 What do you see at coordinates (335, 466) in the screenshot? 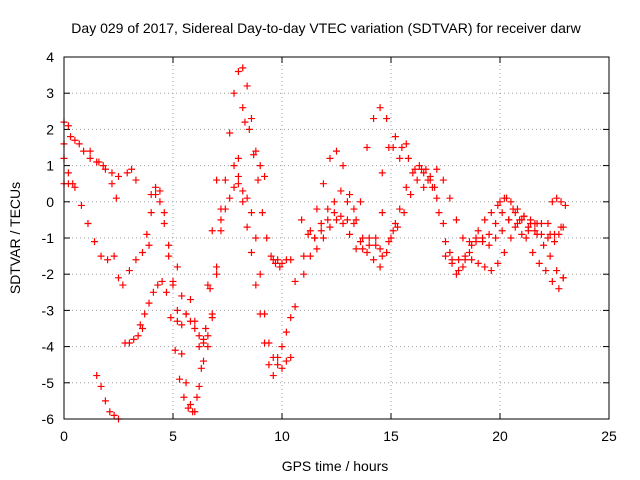
I see `x-axis-label: GPS time / hours` at bounding box center [335, 466].